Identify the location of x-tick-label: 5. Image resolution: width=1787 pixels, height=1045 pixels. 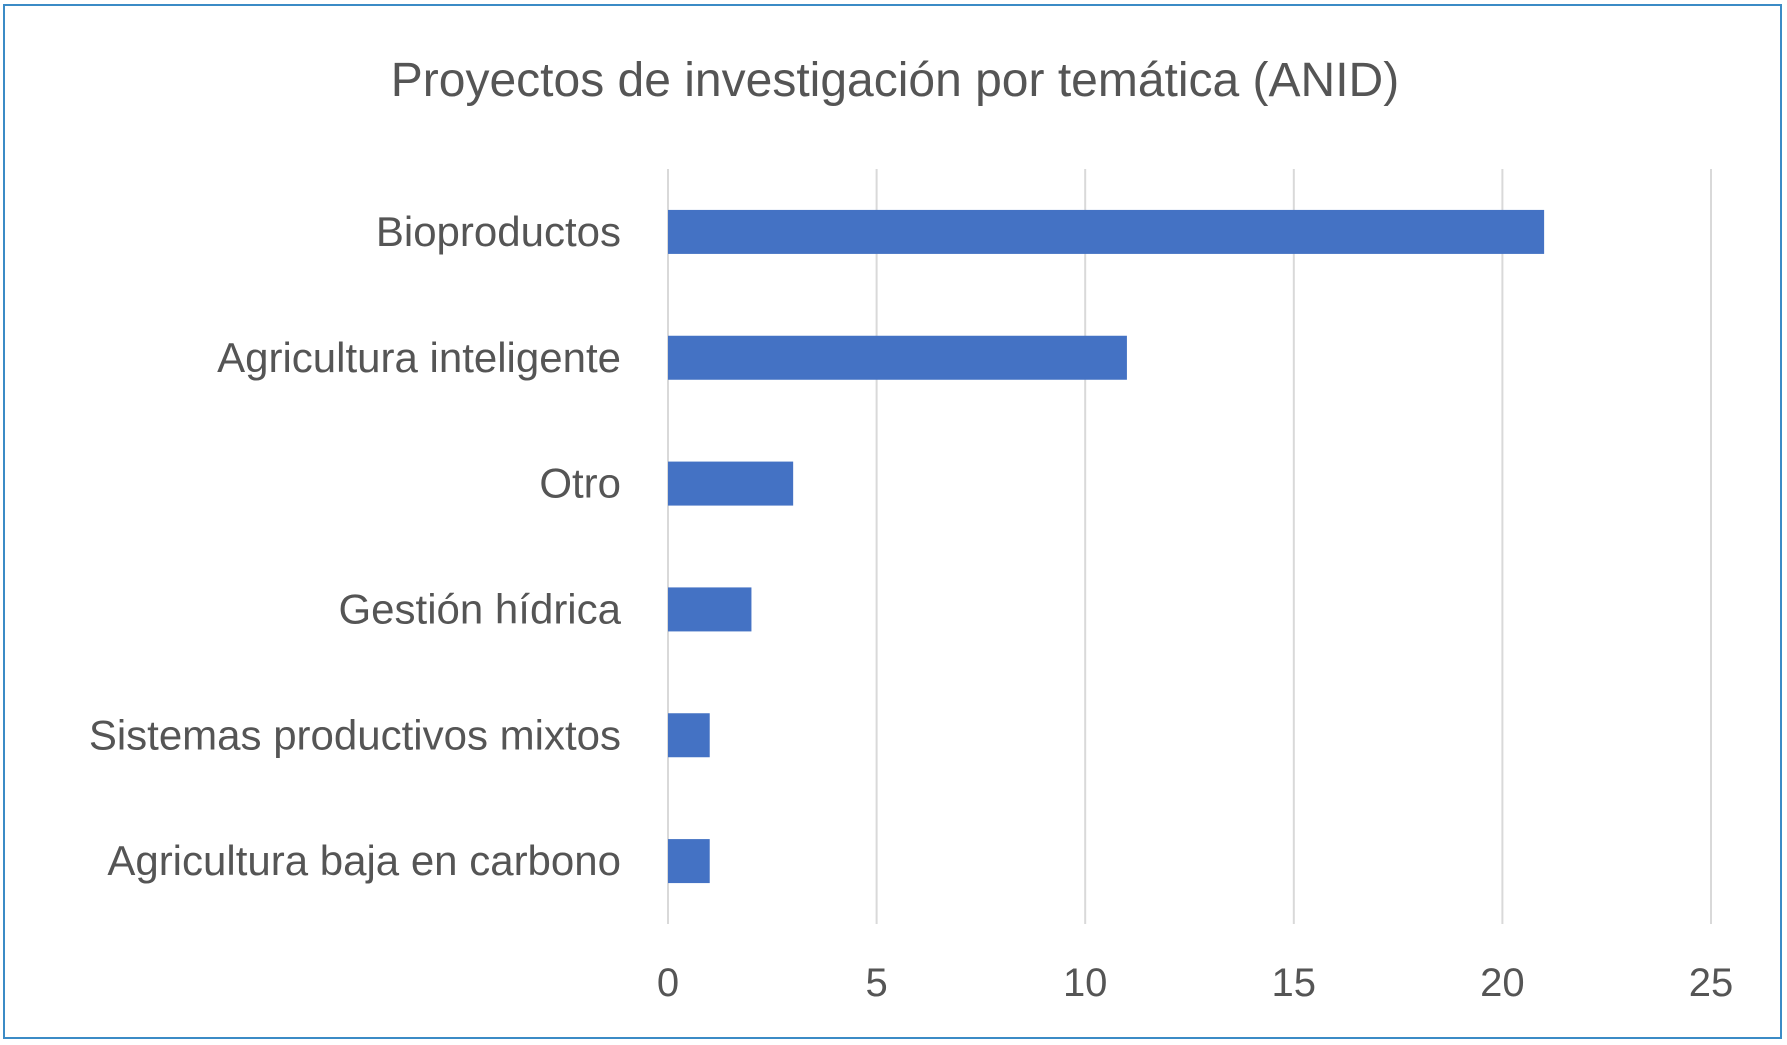
(876, 983).